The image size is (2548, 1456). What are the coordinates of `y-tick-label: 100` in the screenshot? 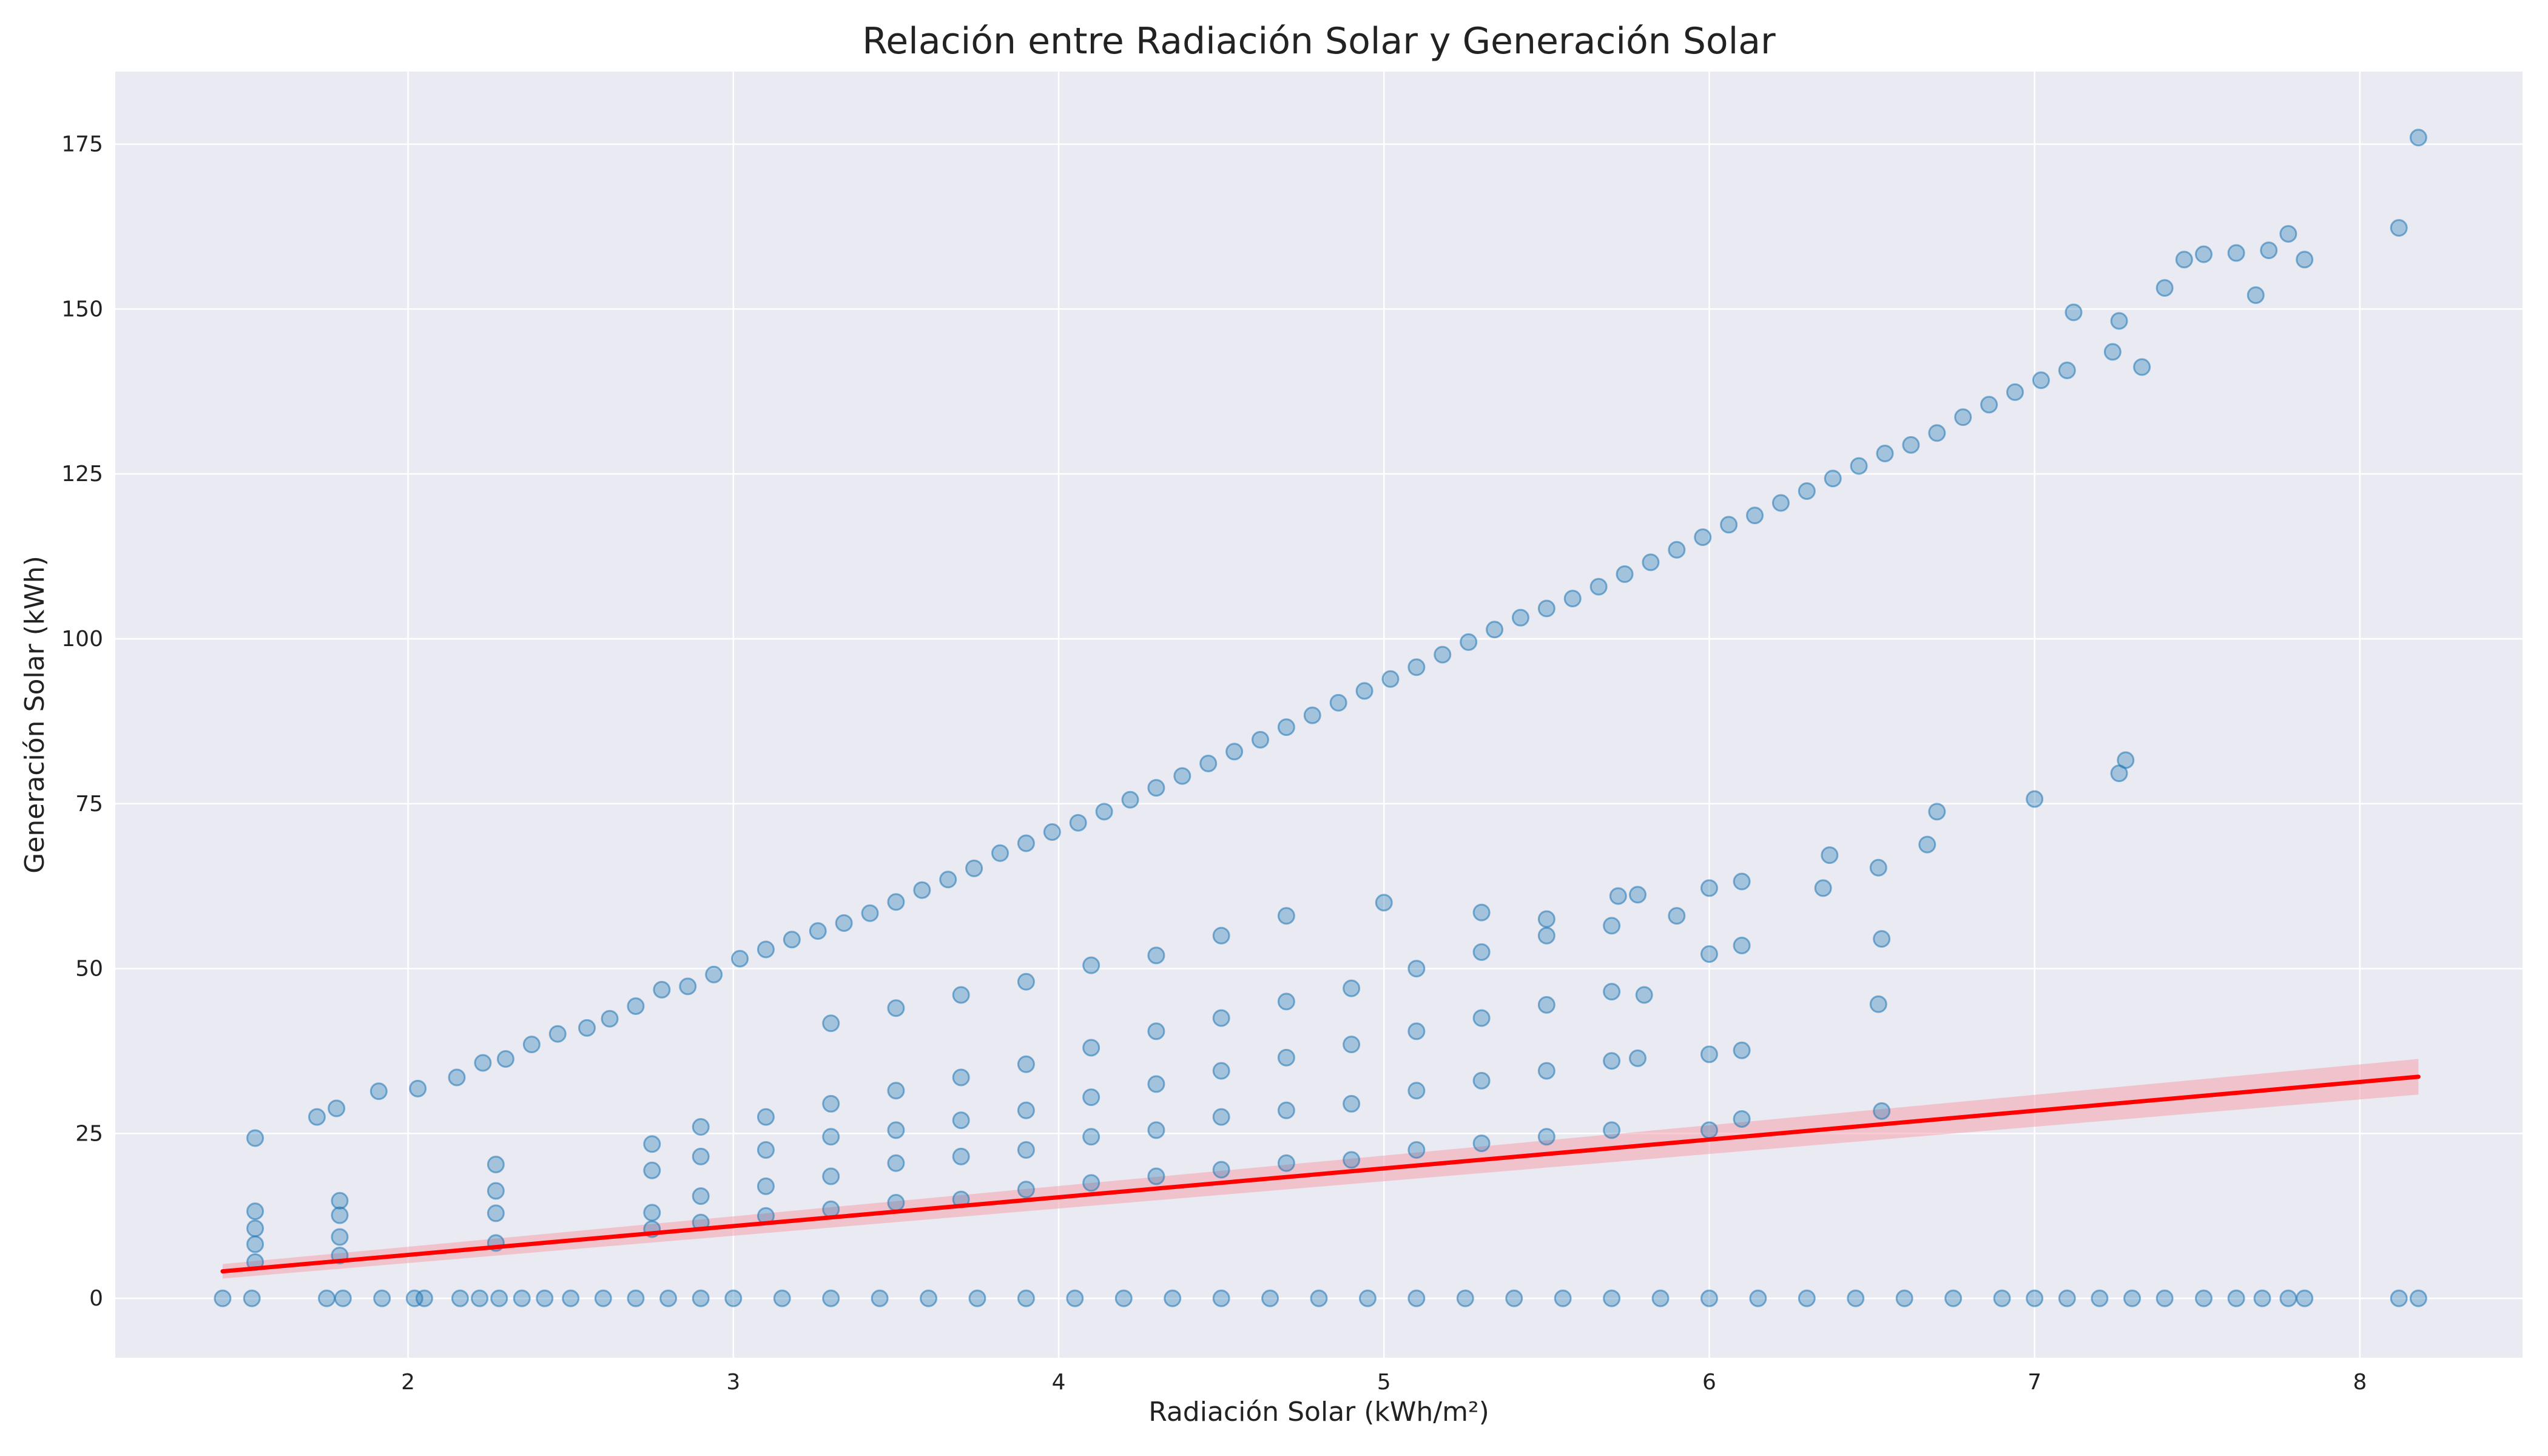 It's located at (82, 640).